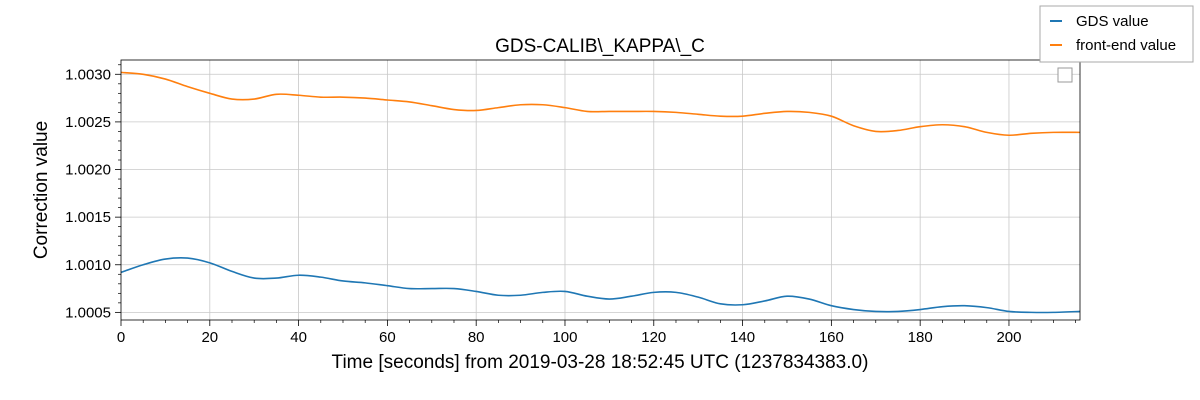  I want to click on legend-label-gds: GDS value, so click(1112, 21).